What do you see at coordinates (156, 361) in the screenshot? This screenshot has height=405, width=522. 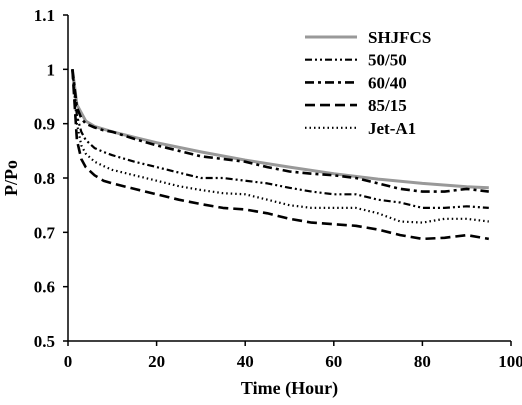 I see `x-tick-label: 20` at bounding box center [156, 361].